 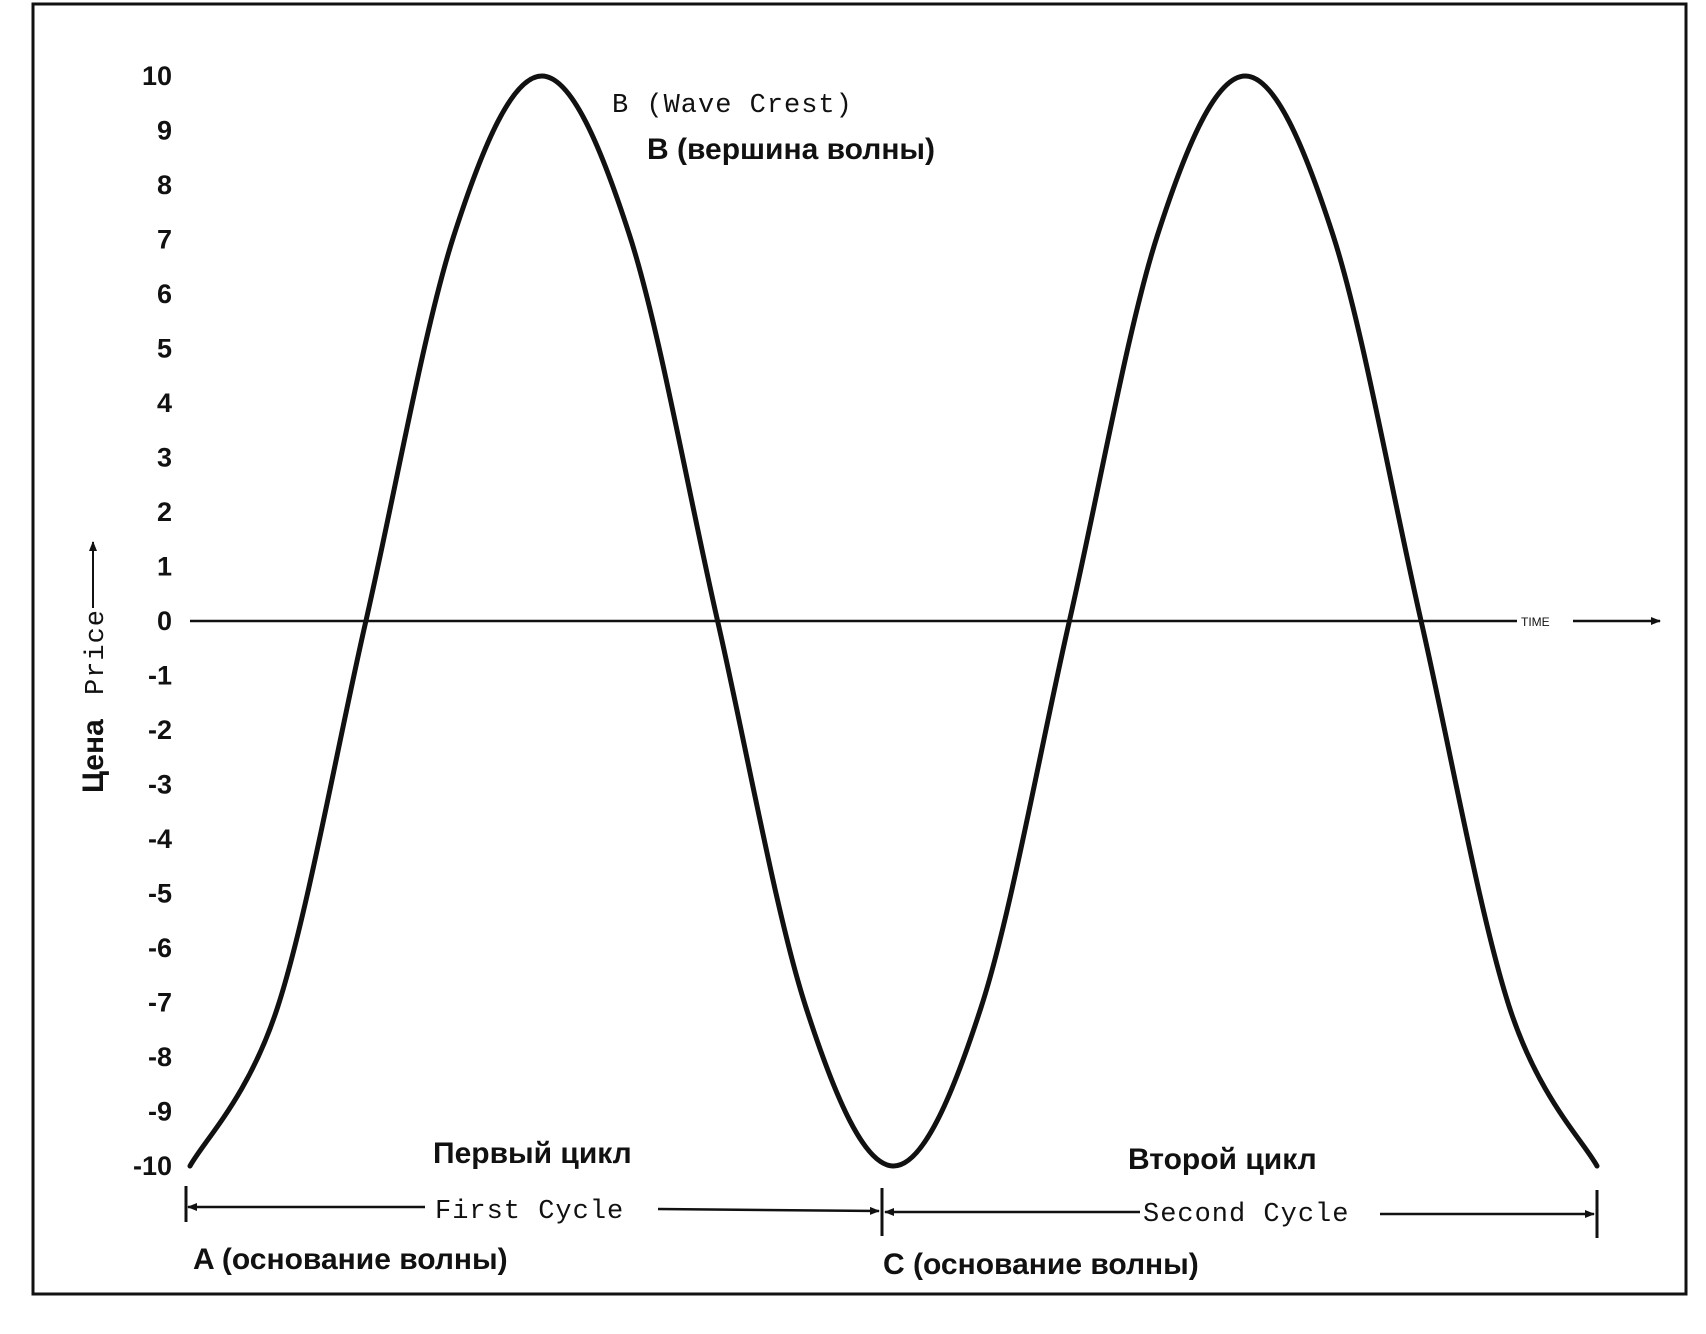 I want to click on y-tick-label: -8, so click(x=160, y=1057).